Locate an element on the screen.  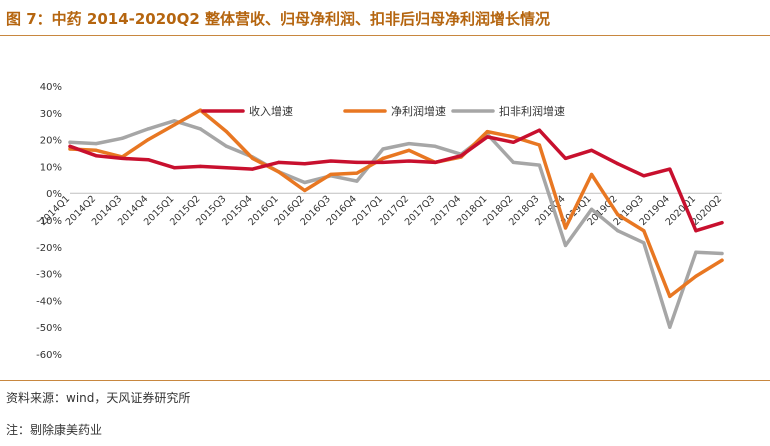
legend-item: 净利润增速 is located at coordinates (394, 111).